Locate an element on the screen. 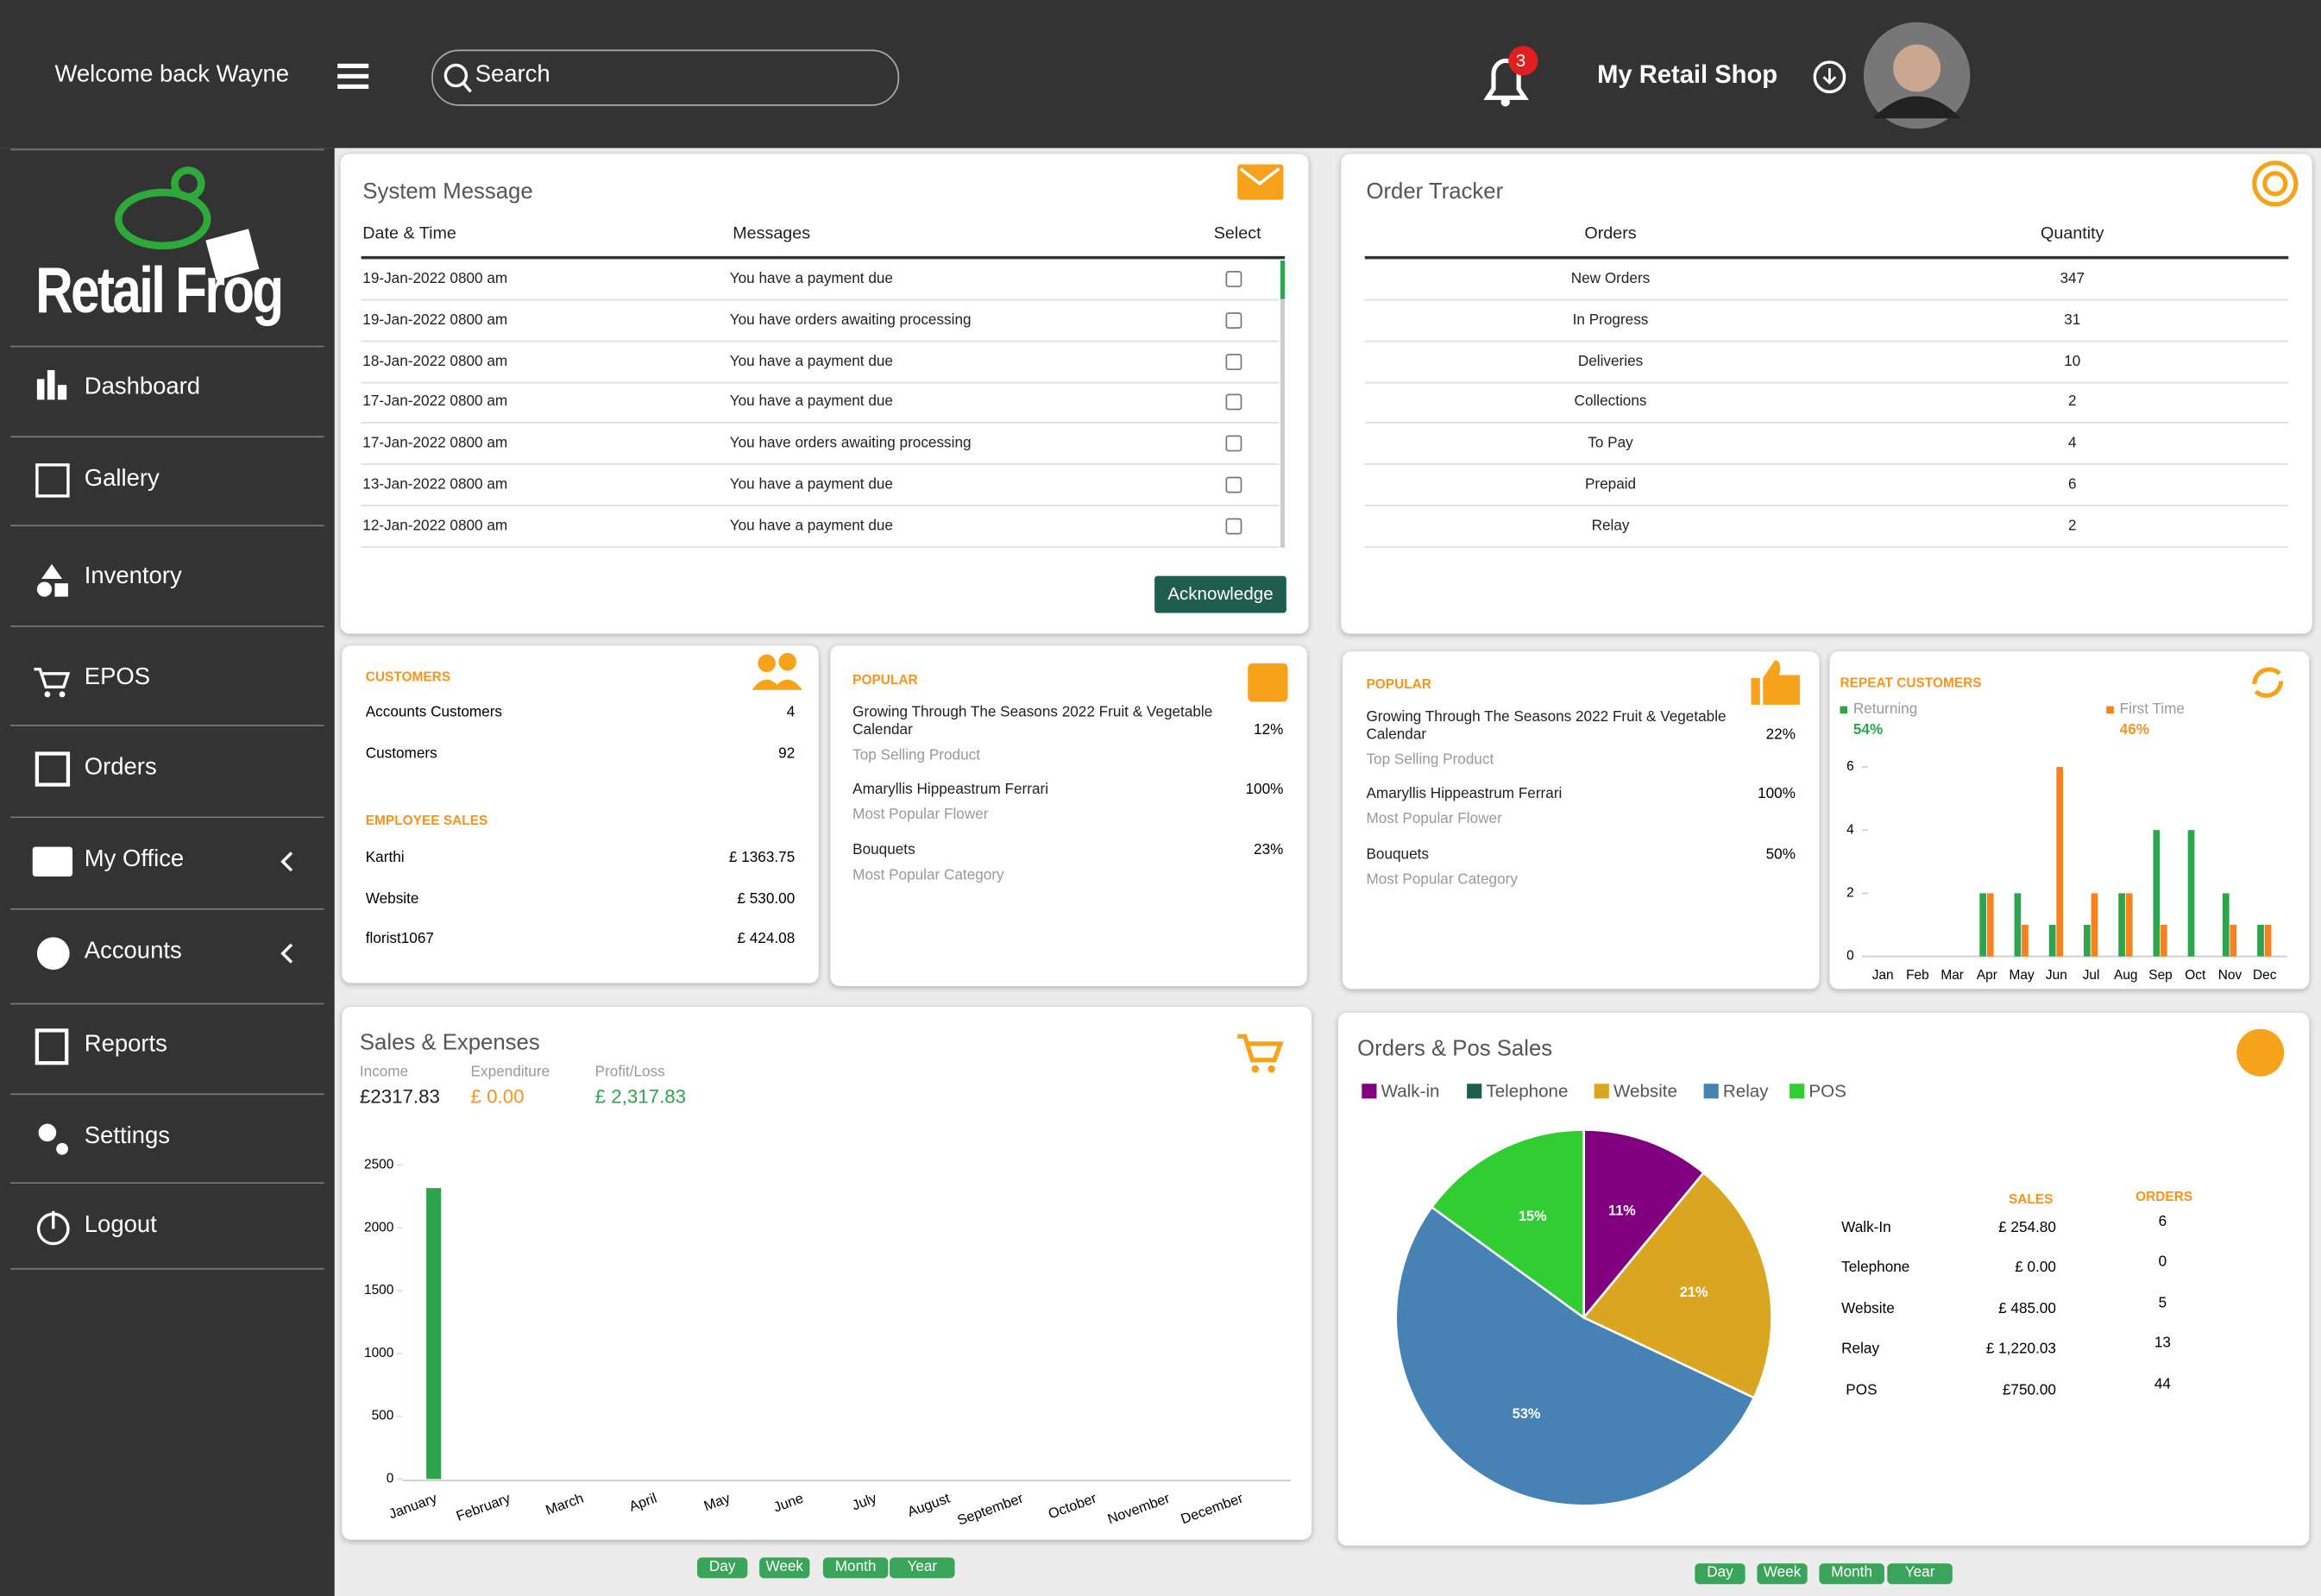 The height and width of the screenshot is (1596, 2321). percentage: 23% is located at coordinates (1269, 850).